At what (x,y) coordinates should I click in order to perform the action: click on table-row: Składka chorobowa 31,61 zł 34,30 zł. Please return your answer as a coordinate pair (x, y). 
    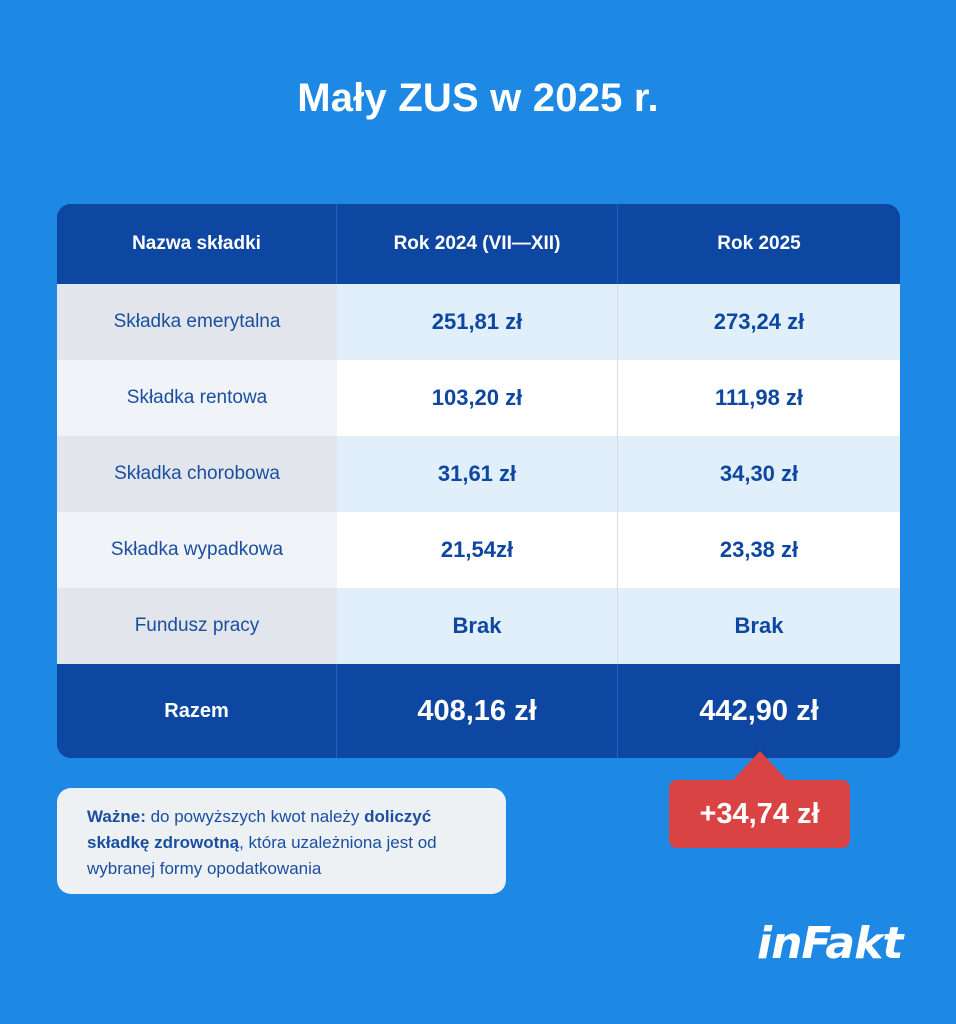
    Looking at the image, I should click on (478, 474).